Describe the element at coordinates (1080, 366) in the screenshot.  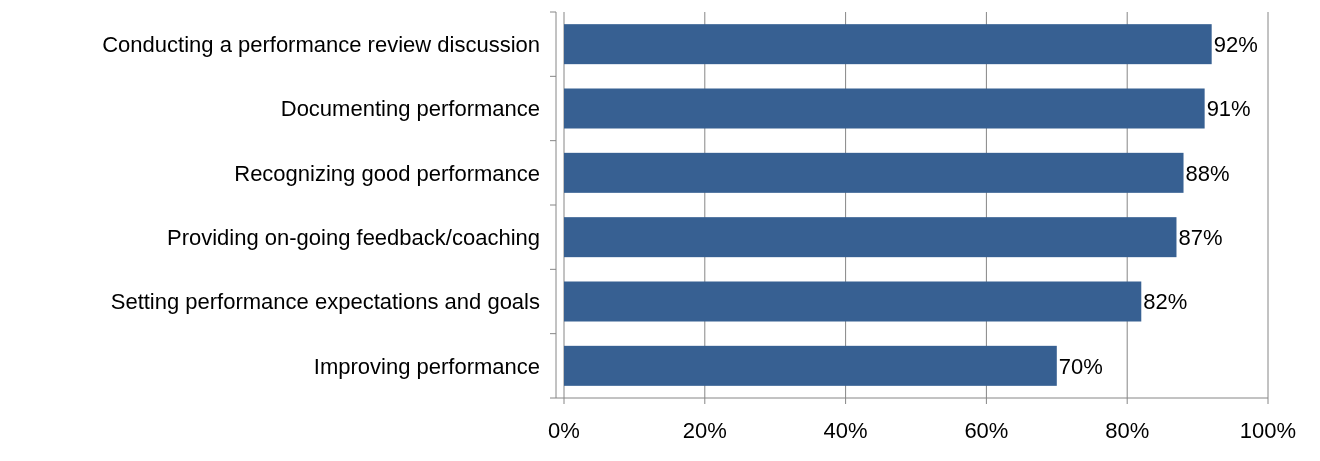
I see `data-label: 70%` at that location.